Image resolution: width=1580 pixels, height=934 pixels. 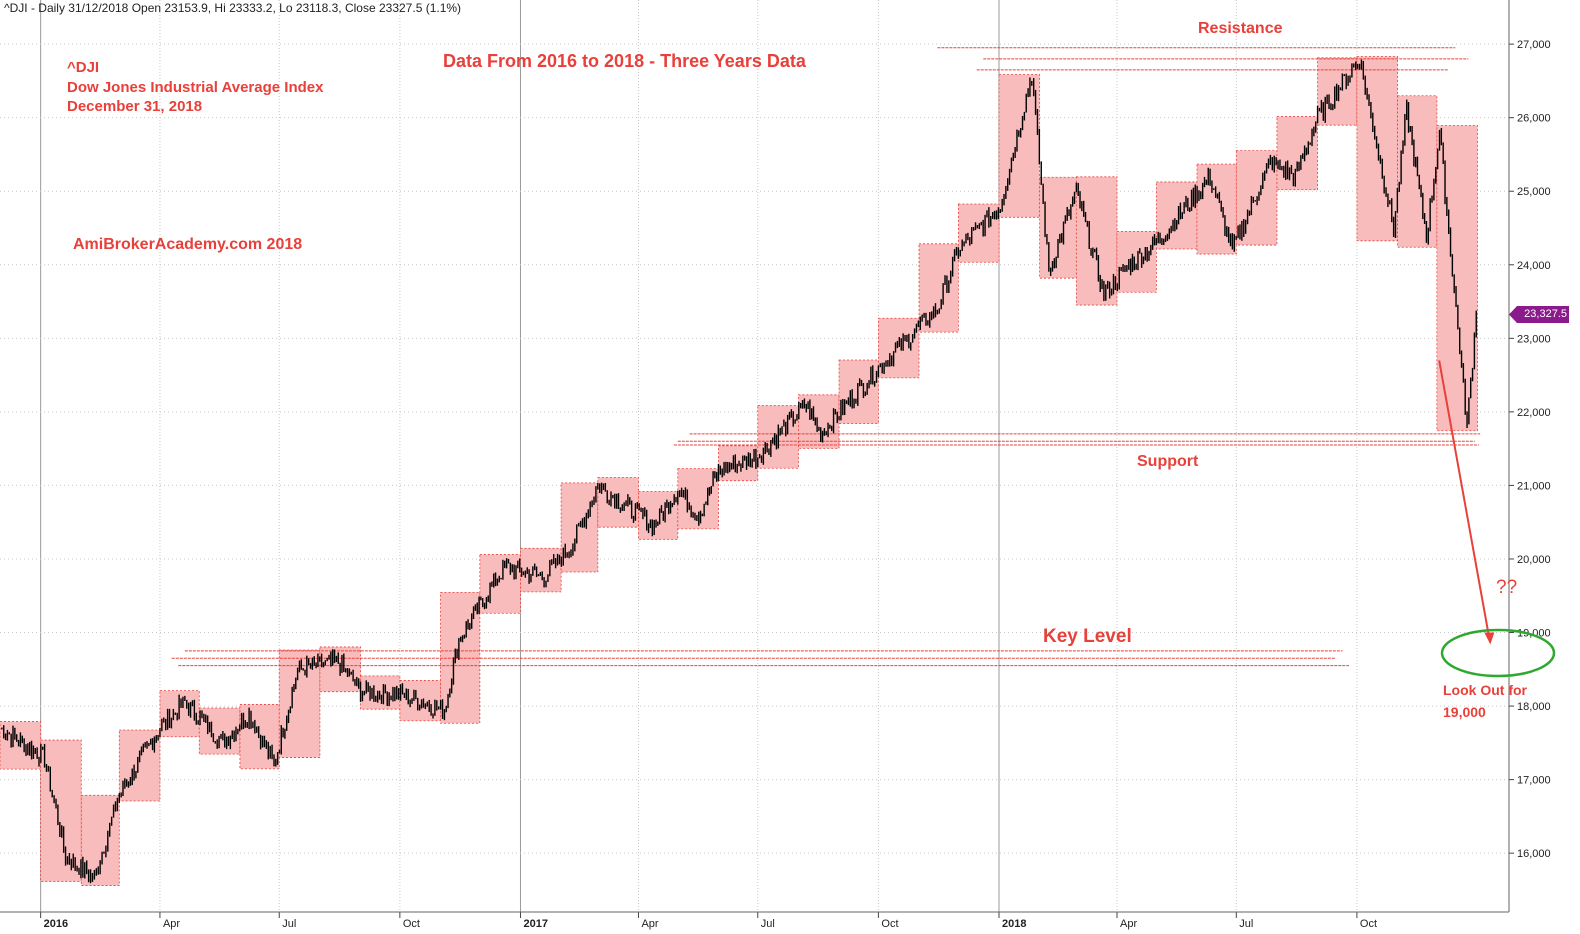 What do you see at coordinates (1240, 28) in the screenshot?
I see `resistance-label: Resistance` at bounding box center [1240, 28].